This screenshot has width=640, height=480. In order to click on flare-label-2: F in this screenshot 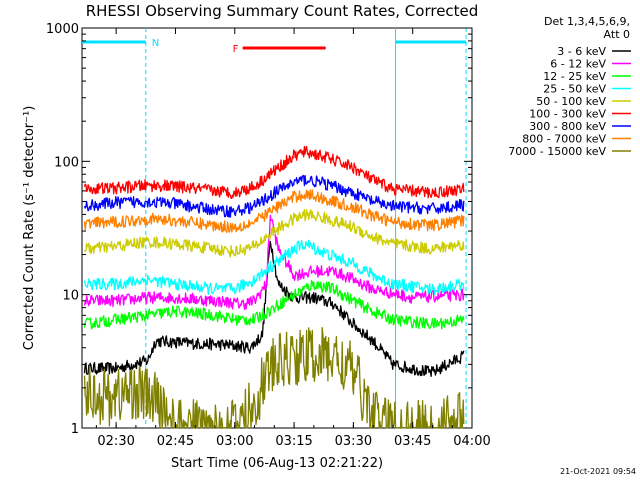, I will do `click(236, 49)`.